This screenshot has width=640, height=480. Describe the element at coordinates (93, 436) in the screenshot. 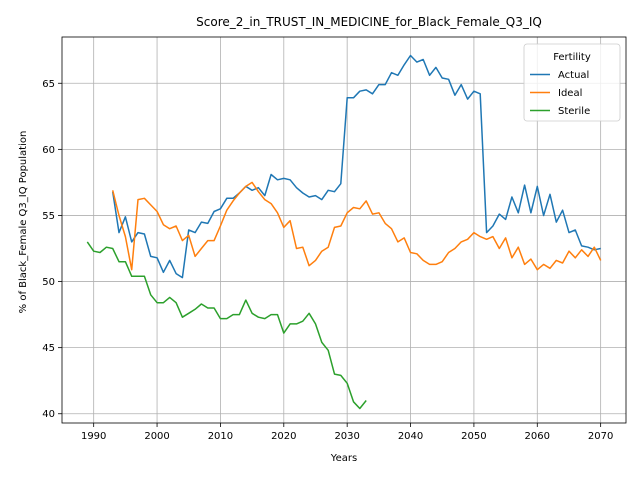

I see `x-tick-label: 1990` at that location.